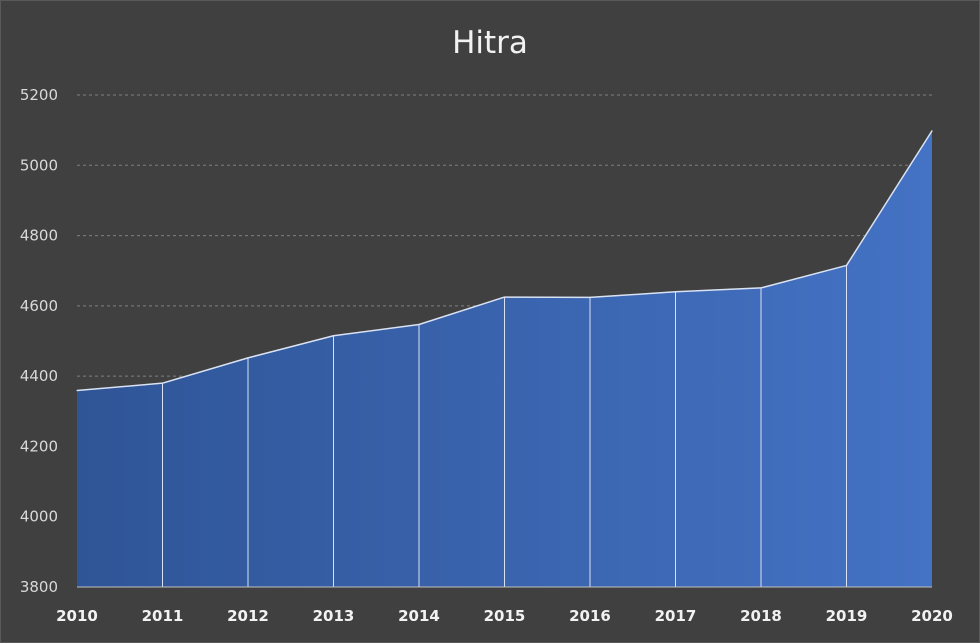  What do you see at coordinates (490, 43) in the screenshot?
I see `chart-title: Hitra` at bounding box center [490, 43].